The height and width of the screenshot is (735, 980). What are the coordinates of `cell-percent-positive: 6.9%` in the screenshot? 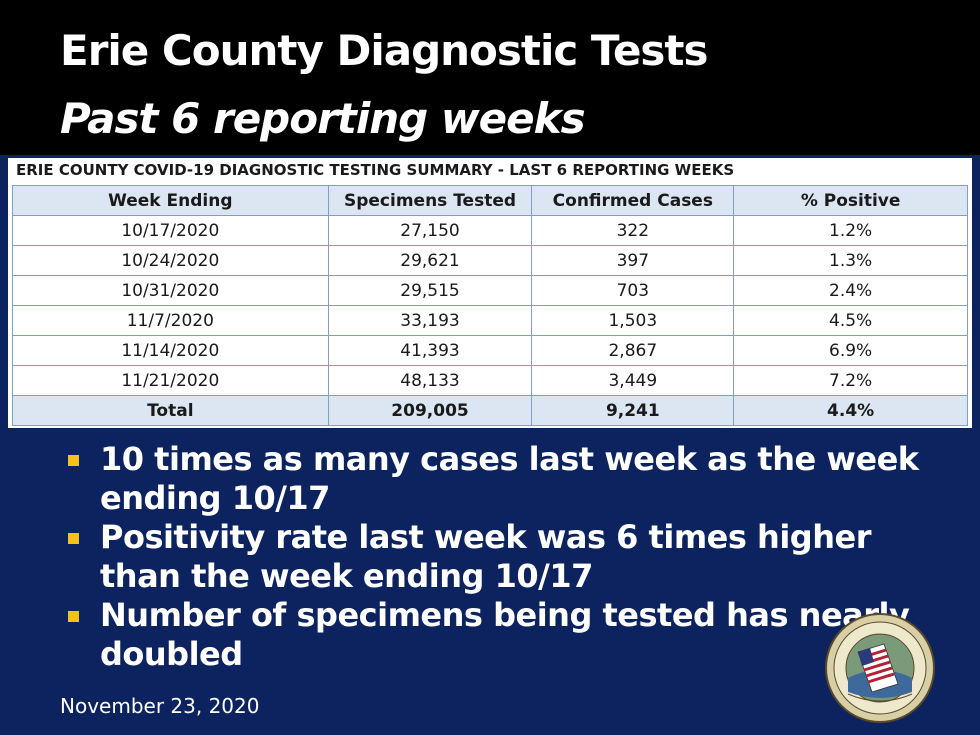 It's located at (850, 350).